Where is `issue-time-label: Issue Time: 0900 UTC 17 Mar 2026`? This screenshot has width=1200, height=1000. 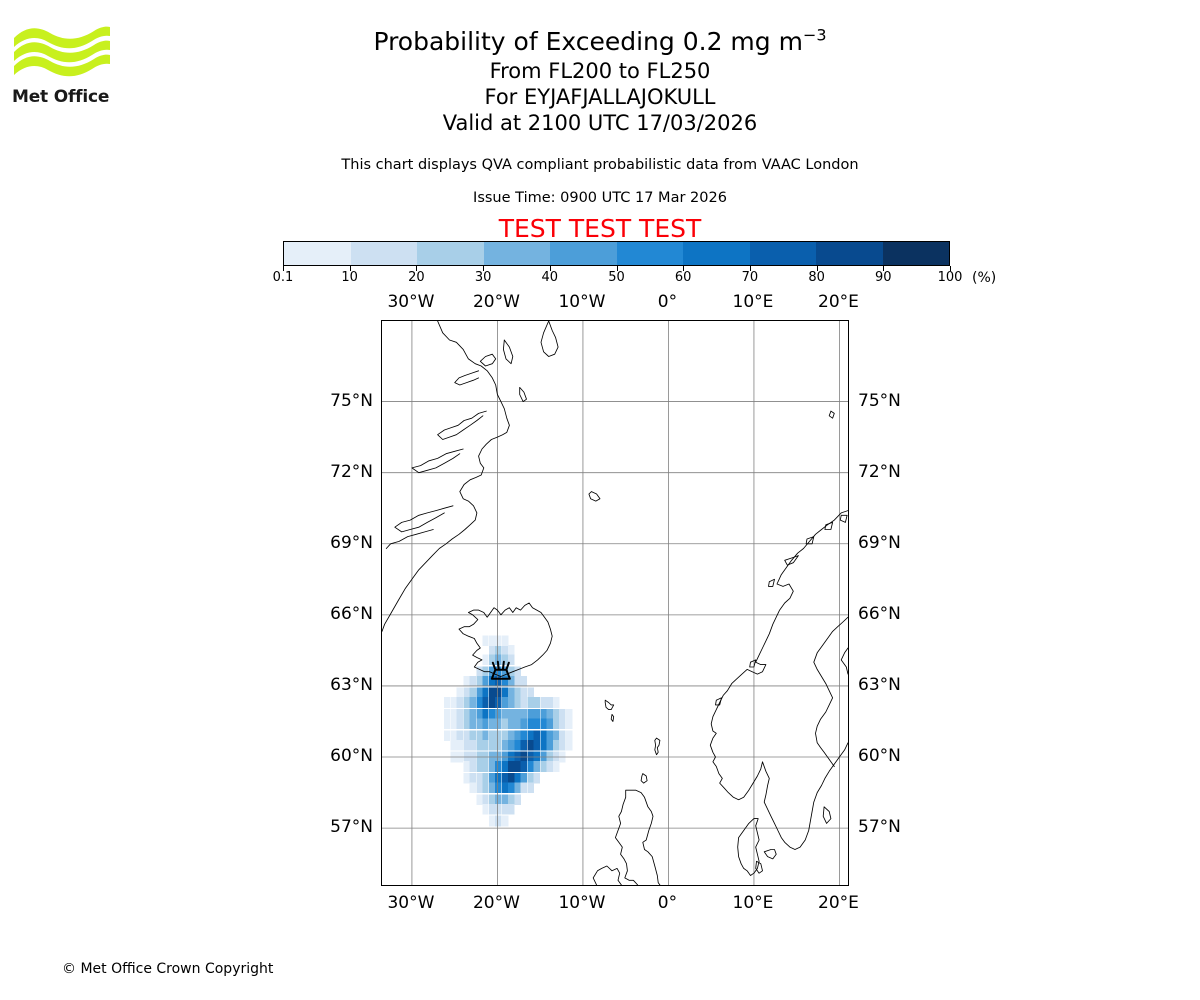
issue-time-label: Issue Time: 0900 UTC 17 Mar 2026 is located at coordinates (600, 198).